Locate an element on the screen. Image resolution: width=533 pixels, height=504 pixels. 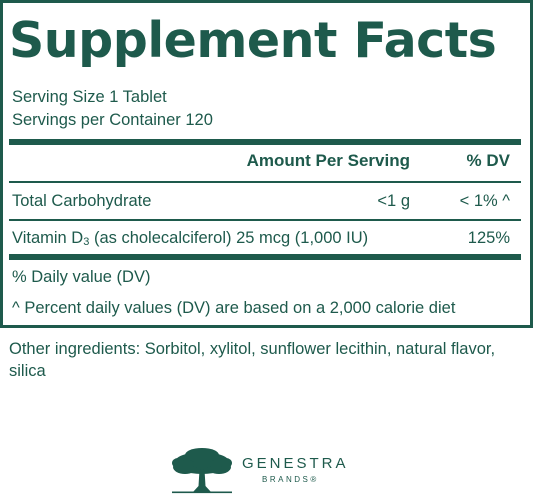
header-amount-per-serving: Amount Per Serving is located at coordinates (328, 160).